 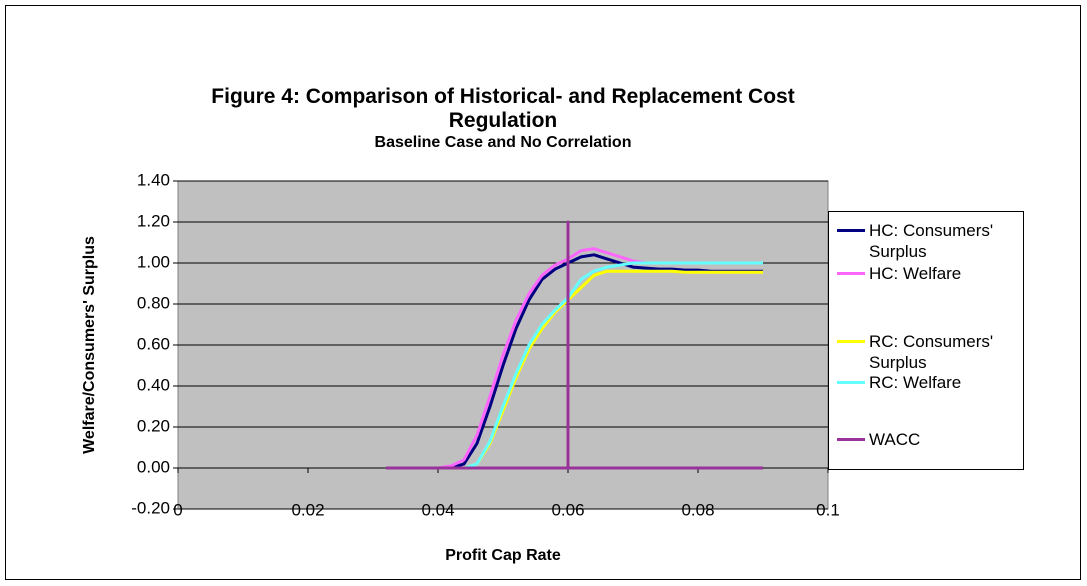 I want to click on legend-label: HC: Welfare, so click(x=915, y=273).